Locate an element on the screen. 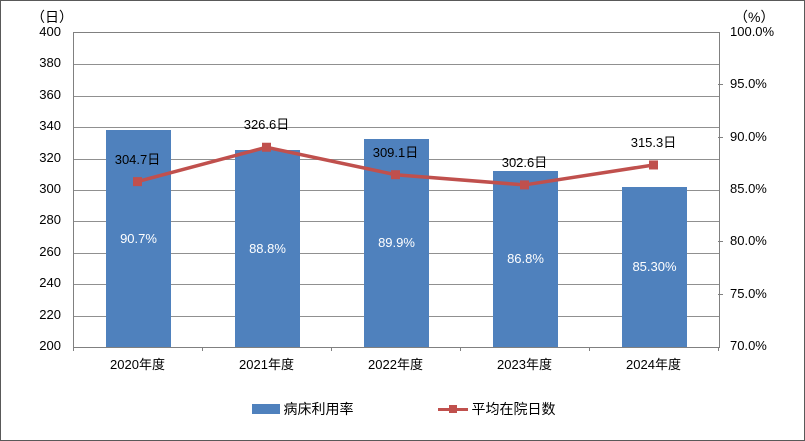 The image size is (805, 441). left-axis-tick-label: 260 is located at coordinates (50, 251).